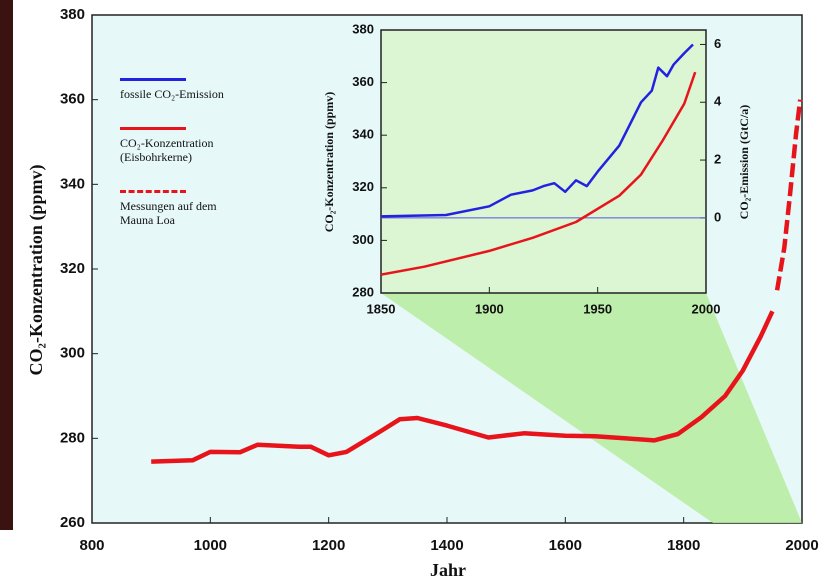 This screenshot has width=821, height=582. I want to click on inset-x-tick-label: 1950, so click(597, 308).